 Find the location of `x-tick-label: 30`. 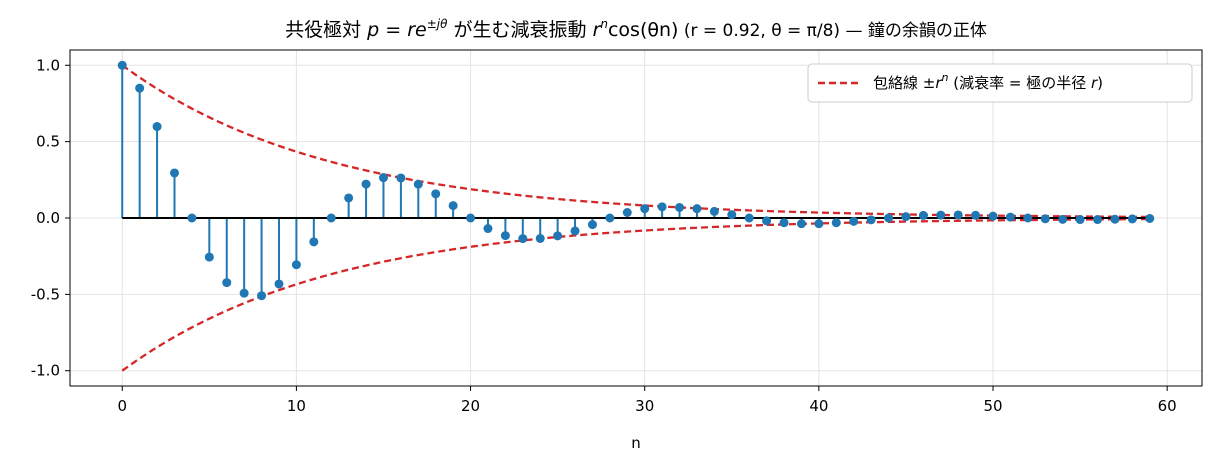

x-tick-label: 30 is located at coordinates (644, 406).